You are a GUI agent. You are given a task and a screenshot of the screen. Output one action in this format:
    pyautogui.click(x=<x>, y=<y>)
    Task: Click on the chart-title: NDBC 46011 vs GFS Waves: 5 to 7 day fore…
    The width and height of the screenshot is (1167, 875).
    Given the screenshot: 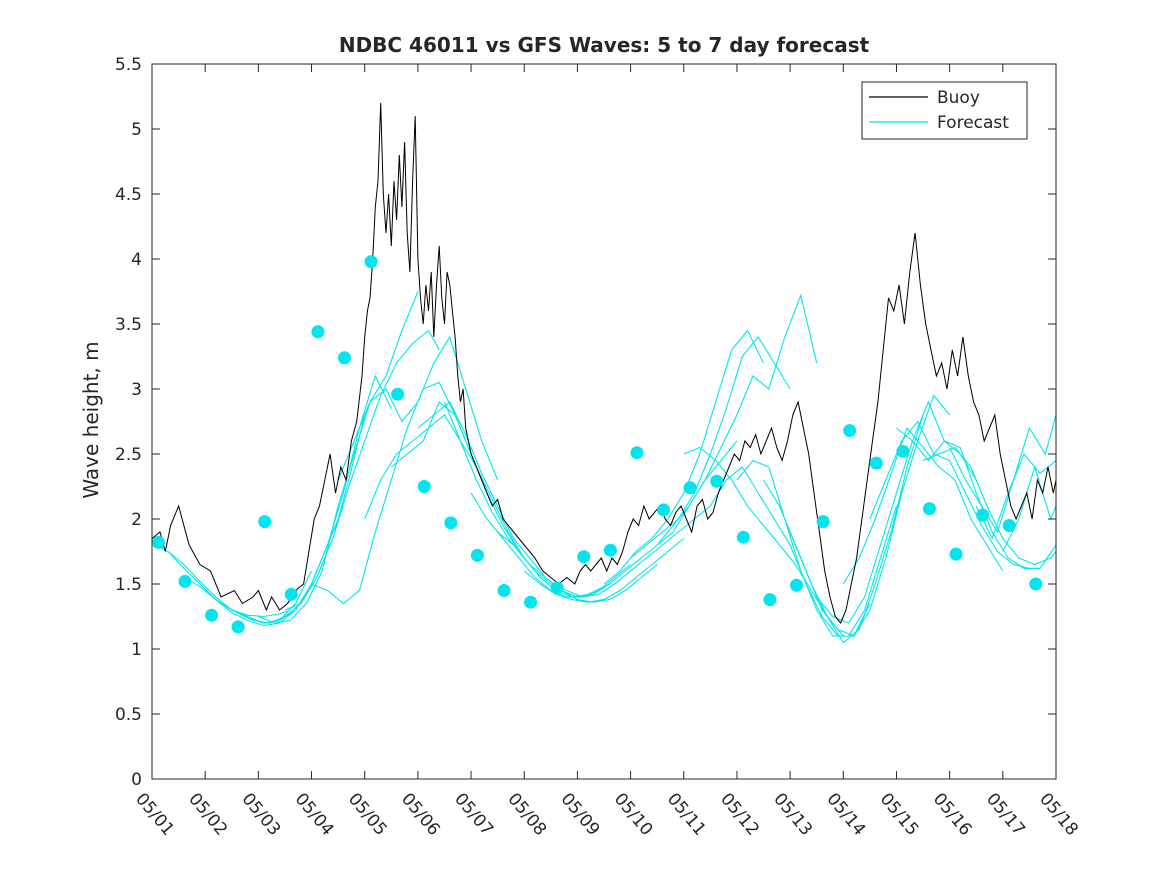 What is the action you would take?
    pyautogui.click(x=604, y=45)
    